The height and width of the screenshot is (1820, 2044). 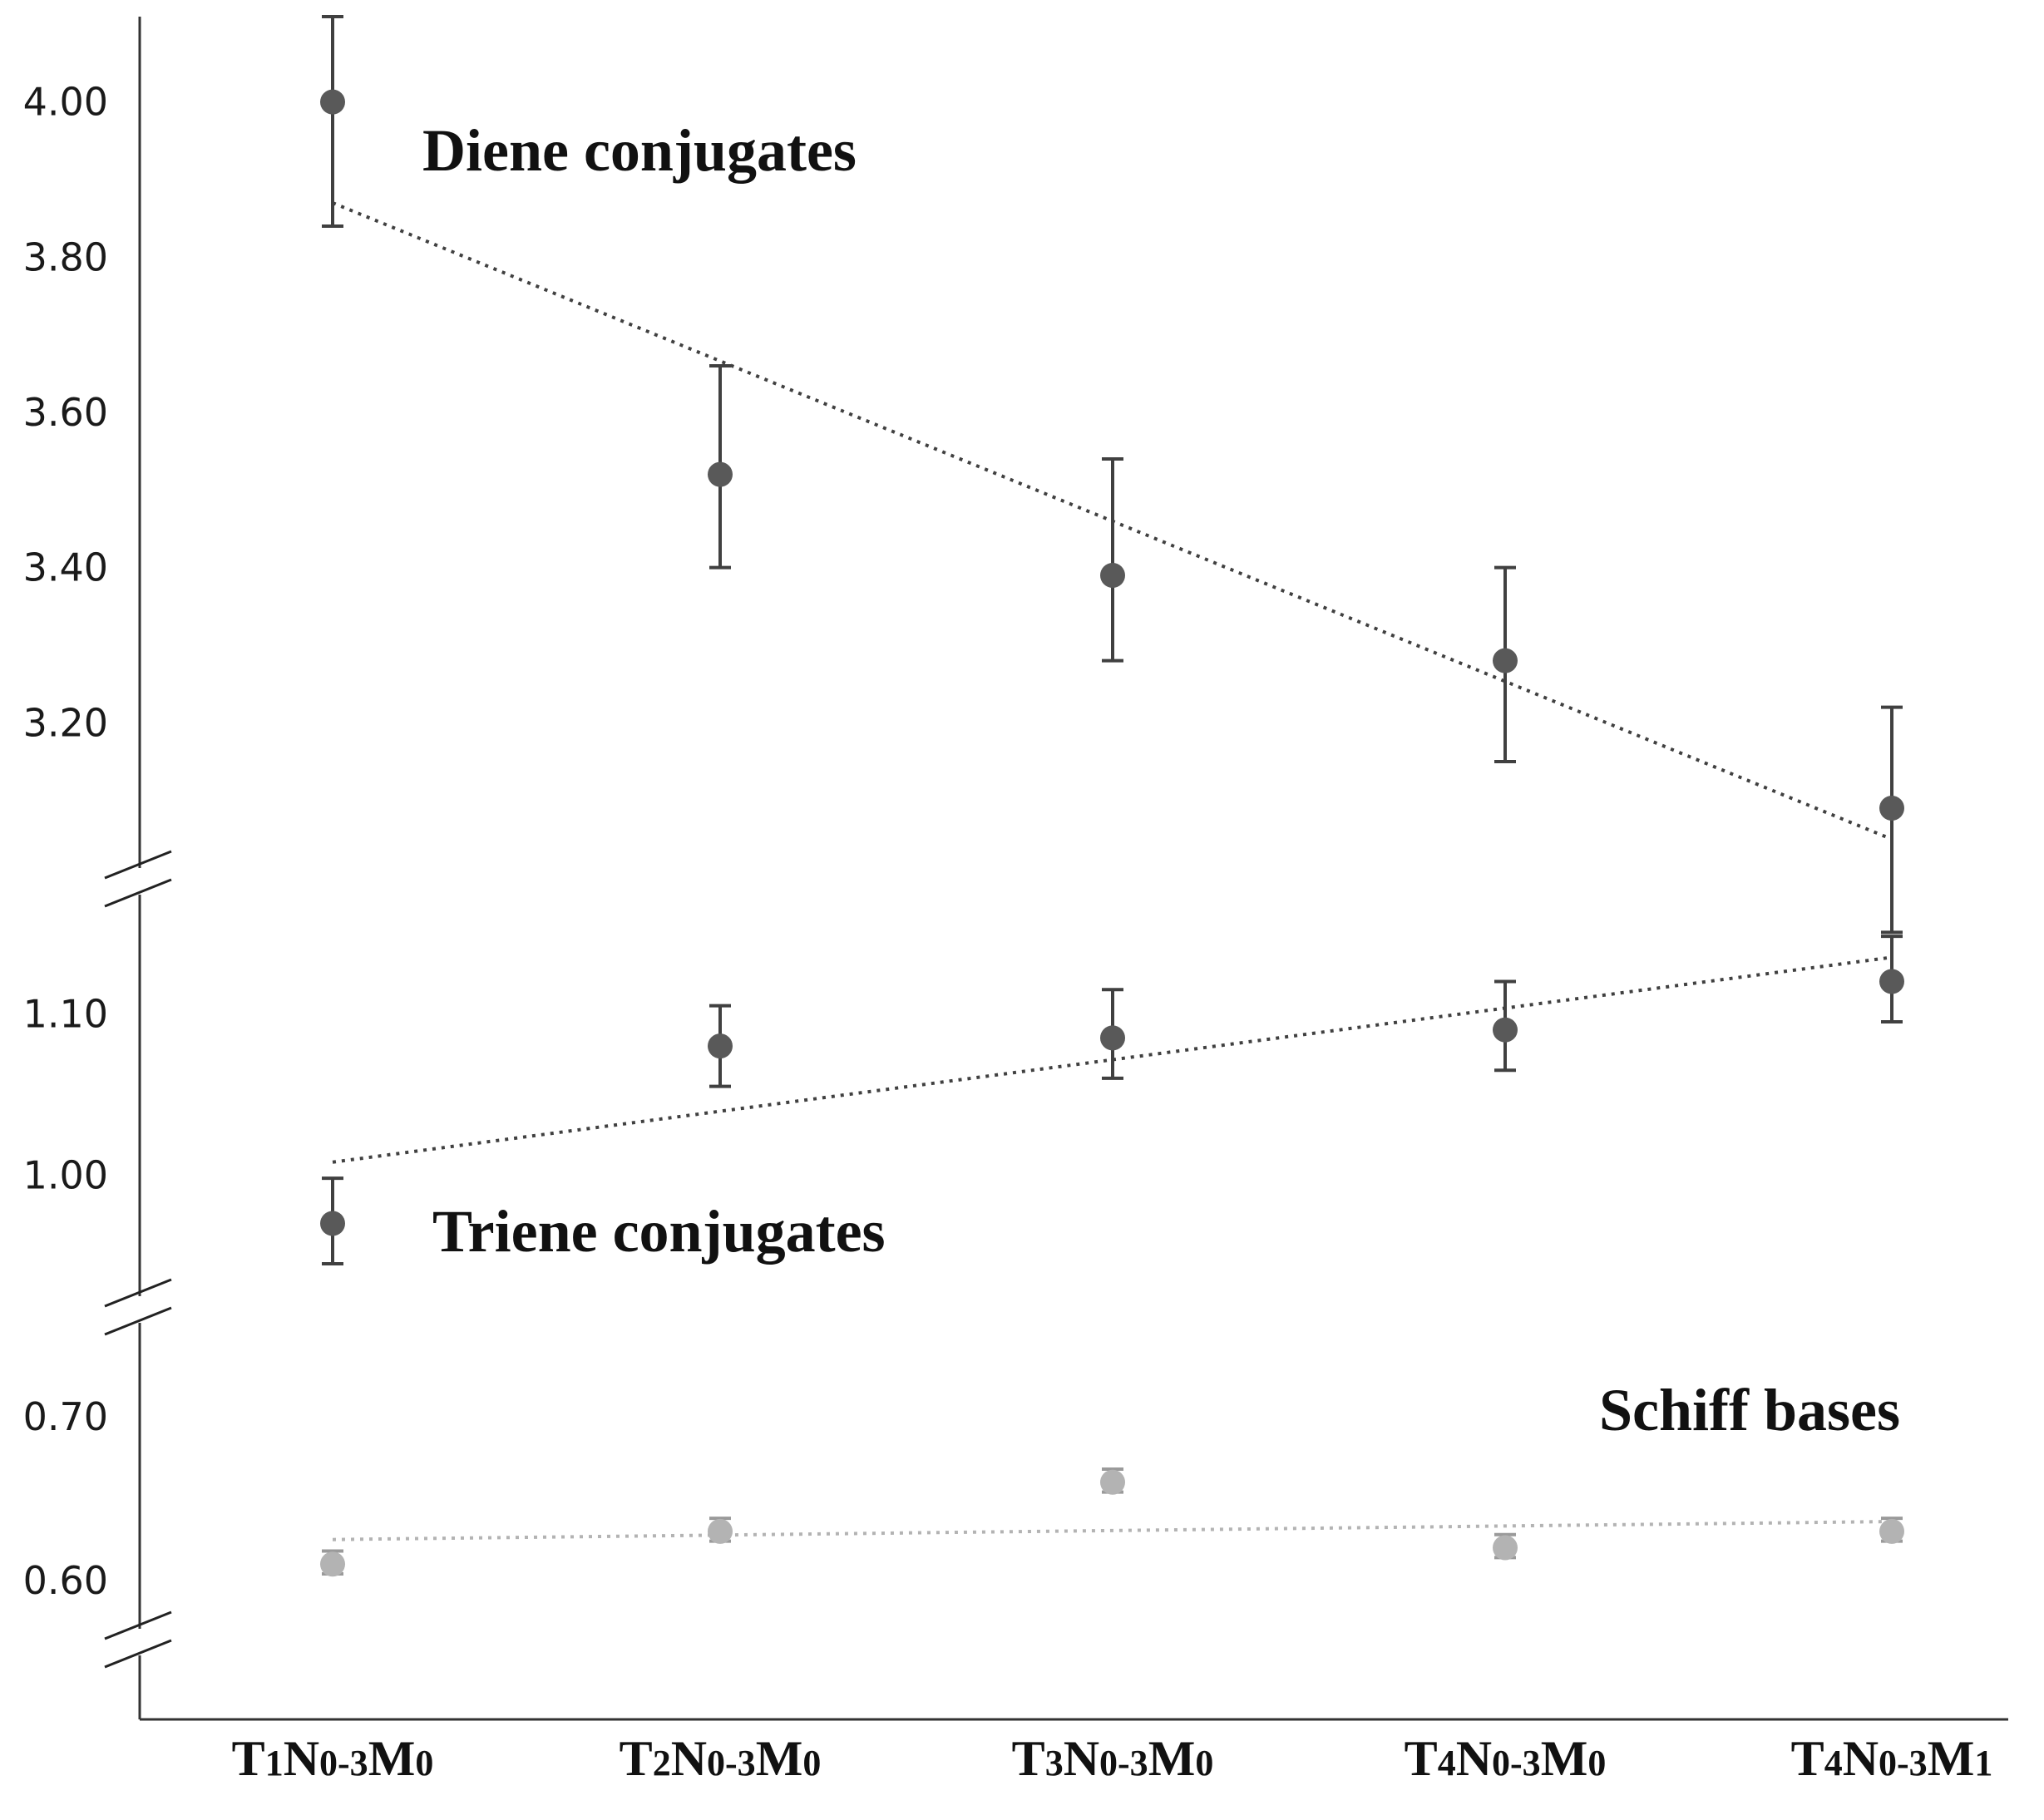 What do you see at coordinates (65, 722) in the screenshot?
I see `y-tick-label: 3.20` at bounding box center [65, 722].